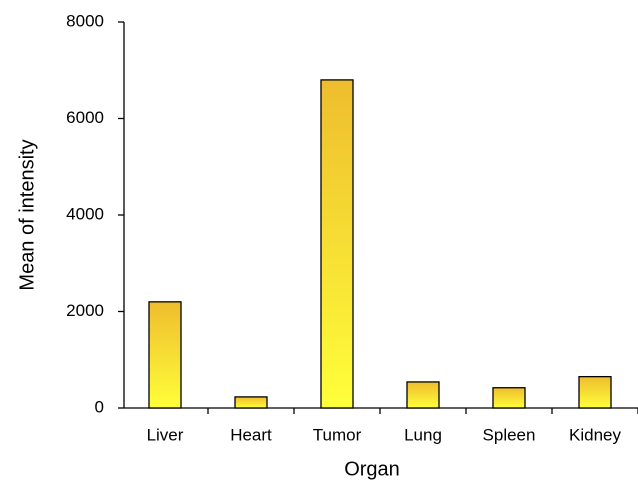 This screenshot has height=487, width=638. I want to click on x-tick-label: Kidney, so click(595, 434).